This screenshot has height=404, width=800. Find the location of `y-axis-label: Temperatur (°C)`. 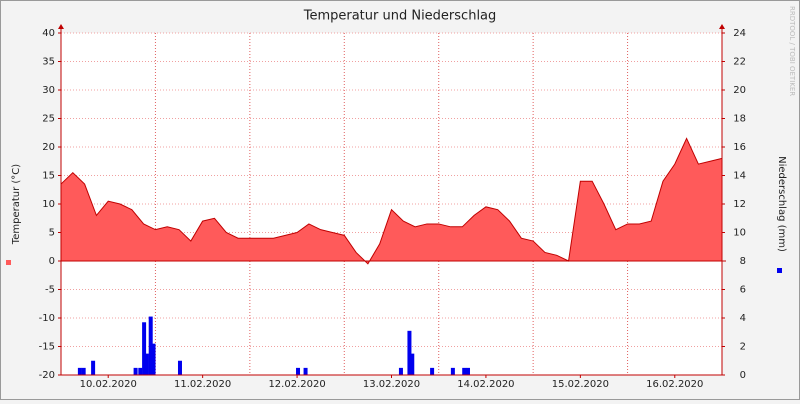

y-axis-label: Temperatur (°C) is located at coordinates (16, 204).